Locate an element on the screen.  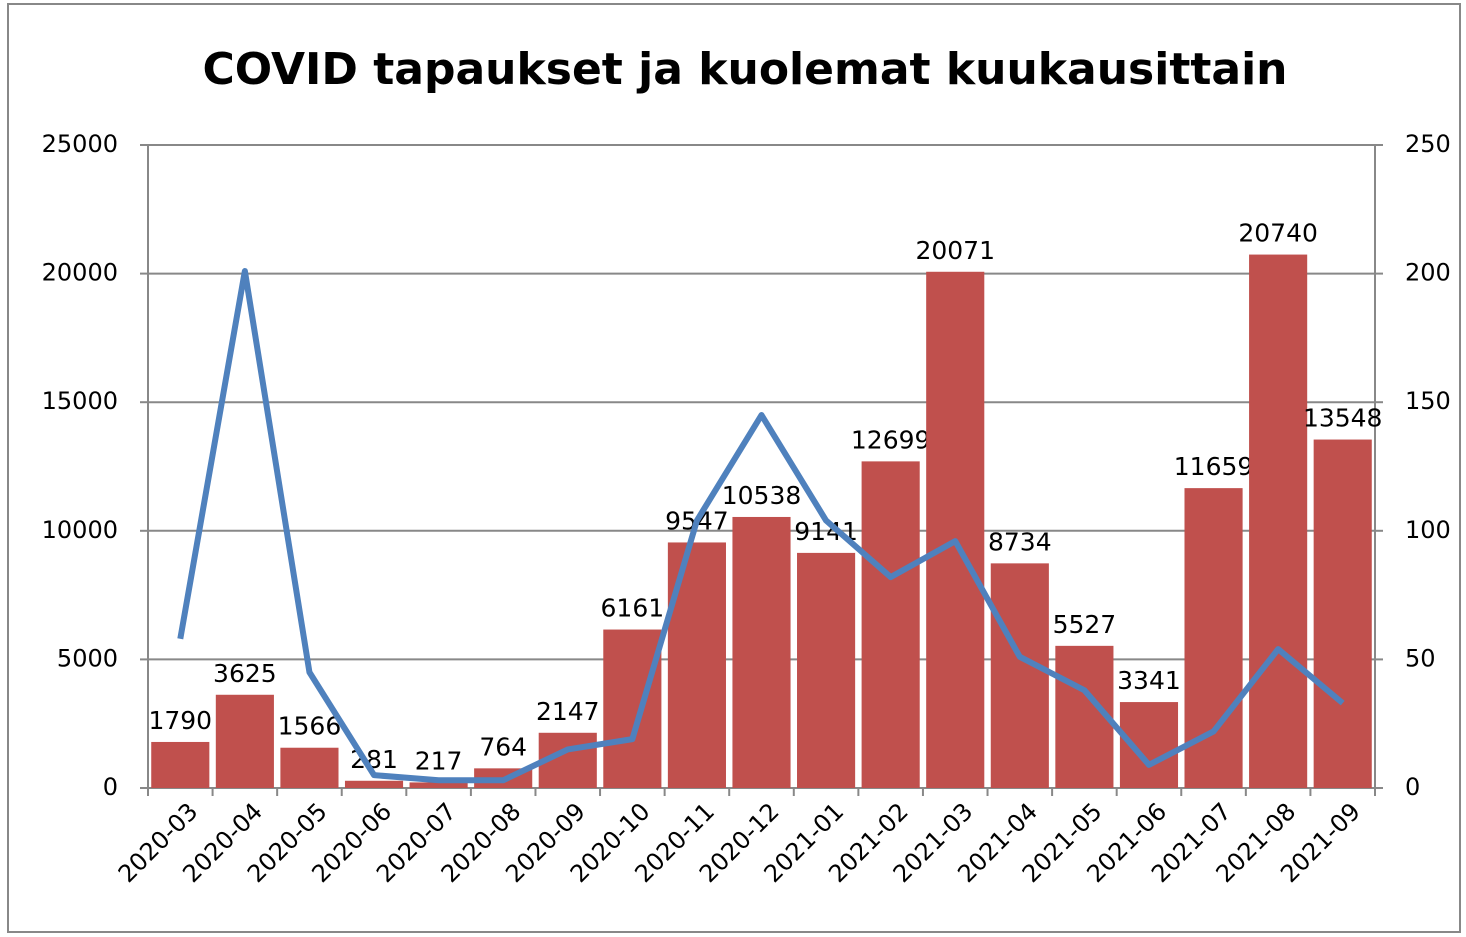
data-label: 8734 is located at coordinates (1020, 541).